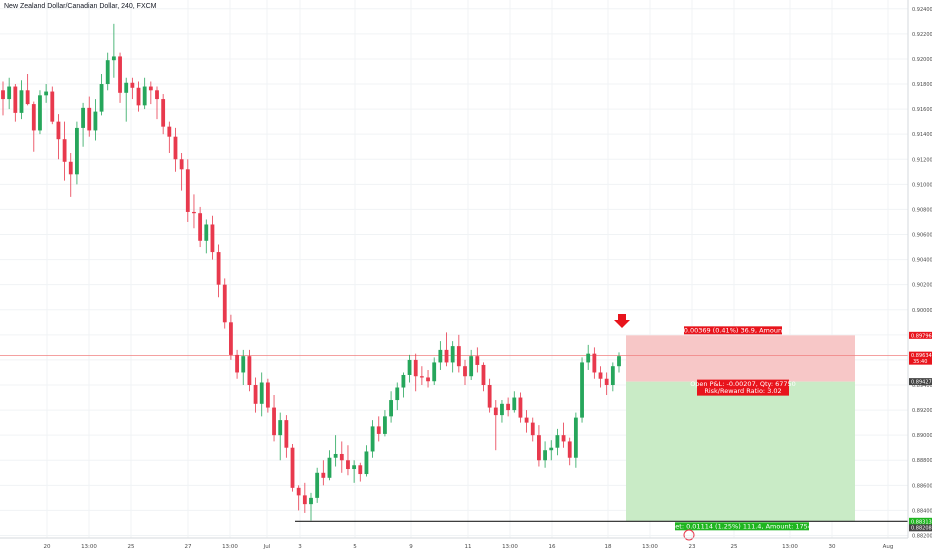 The image size is (932, 555). What do you see at coordinates (922, 60) in the screenshot?
I see `y-tick-label: 0.92000` at bounding box center [922, 60].